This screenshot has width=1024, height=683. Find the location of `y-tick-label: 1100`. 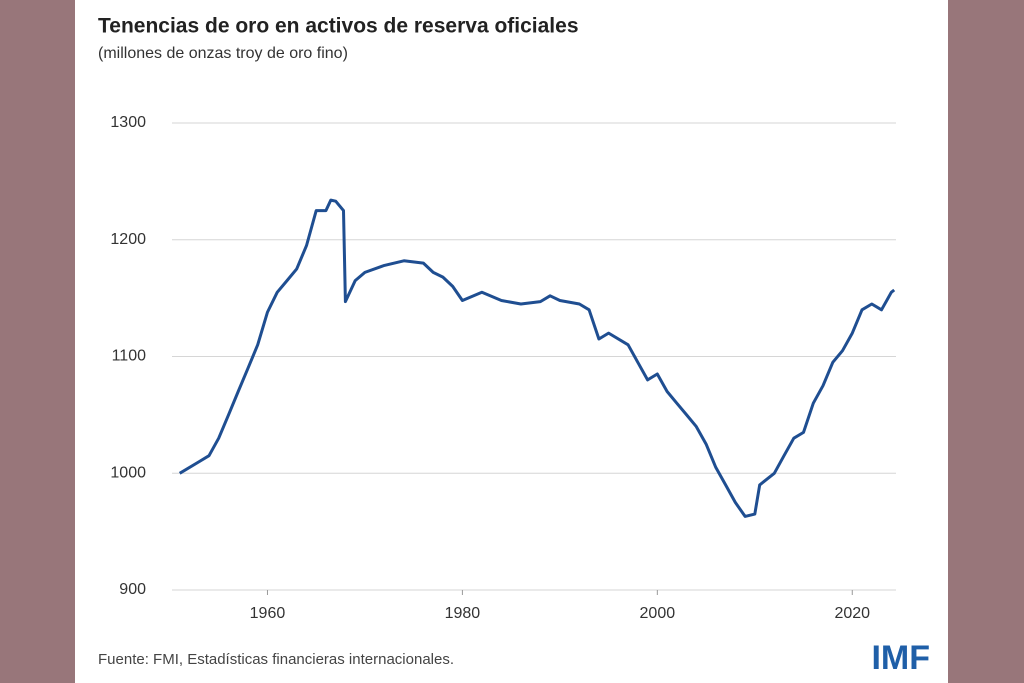

y-tick-label: 1100 is located at coordinates (129, 356).